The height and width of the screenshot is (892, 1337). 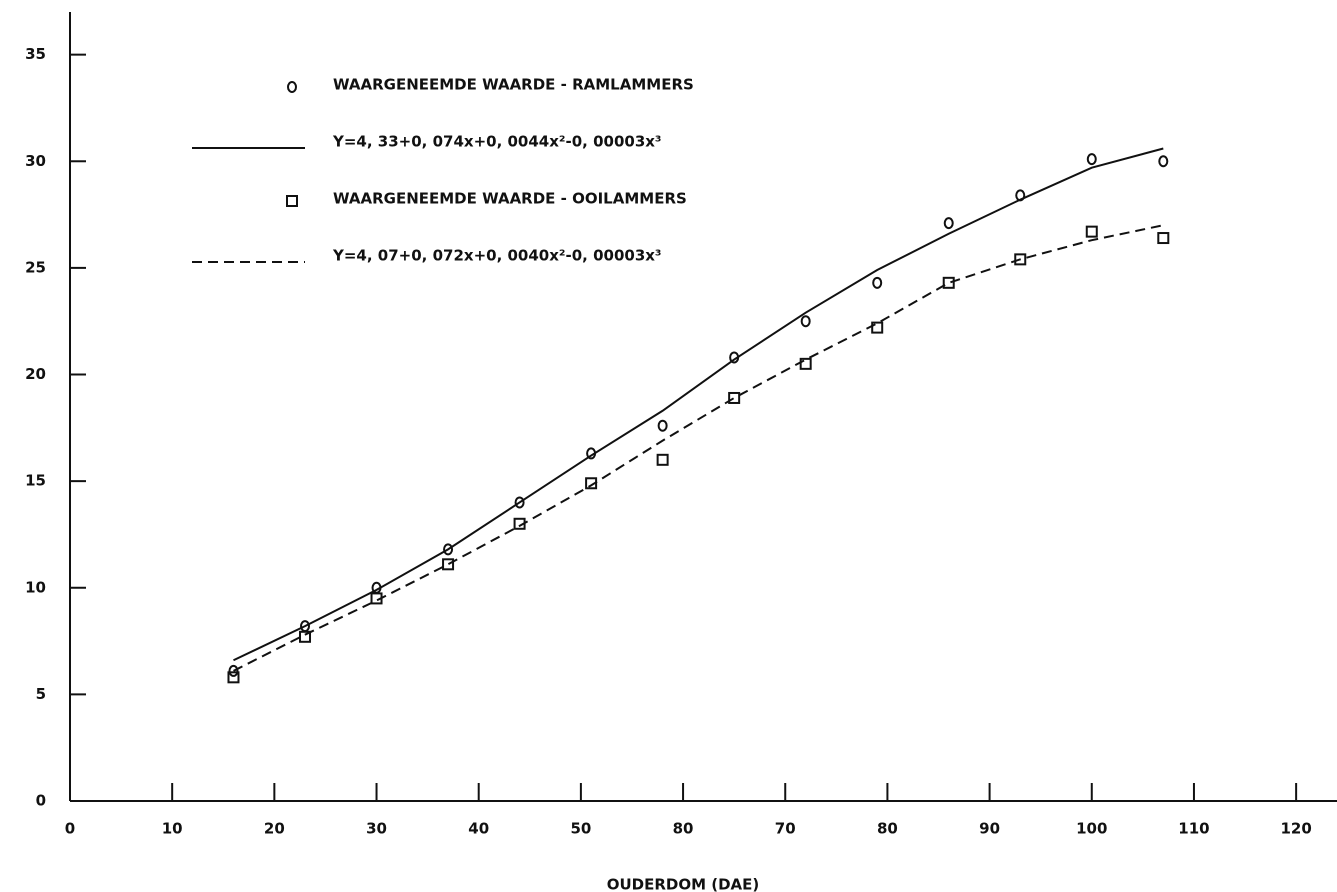 I want to click on legend-label: WAARGENEEMDE WAARDE - RAMLAMMERS, so click(x=513, y=85).